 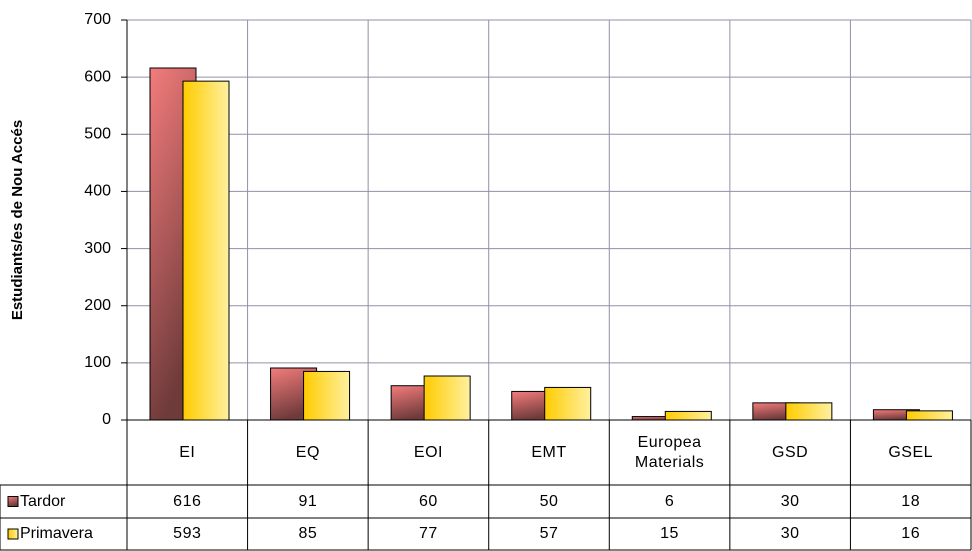 What do you see at coordinates (549, 501) in the screenshot?
I see `table-value: 50` at bounding box center [549, 501].